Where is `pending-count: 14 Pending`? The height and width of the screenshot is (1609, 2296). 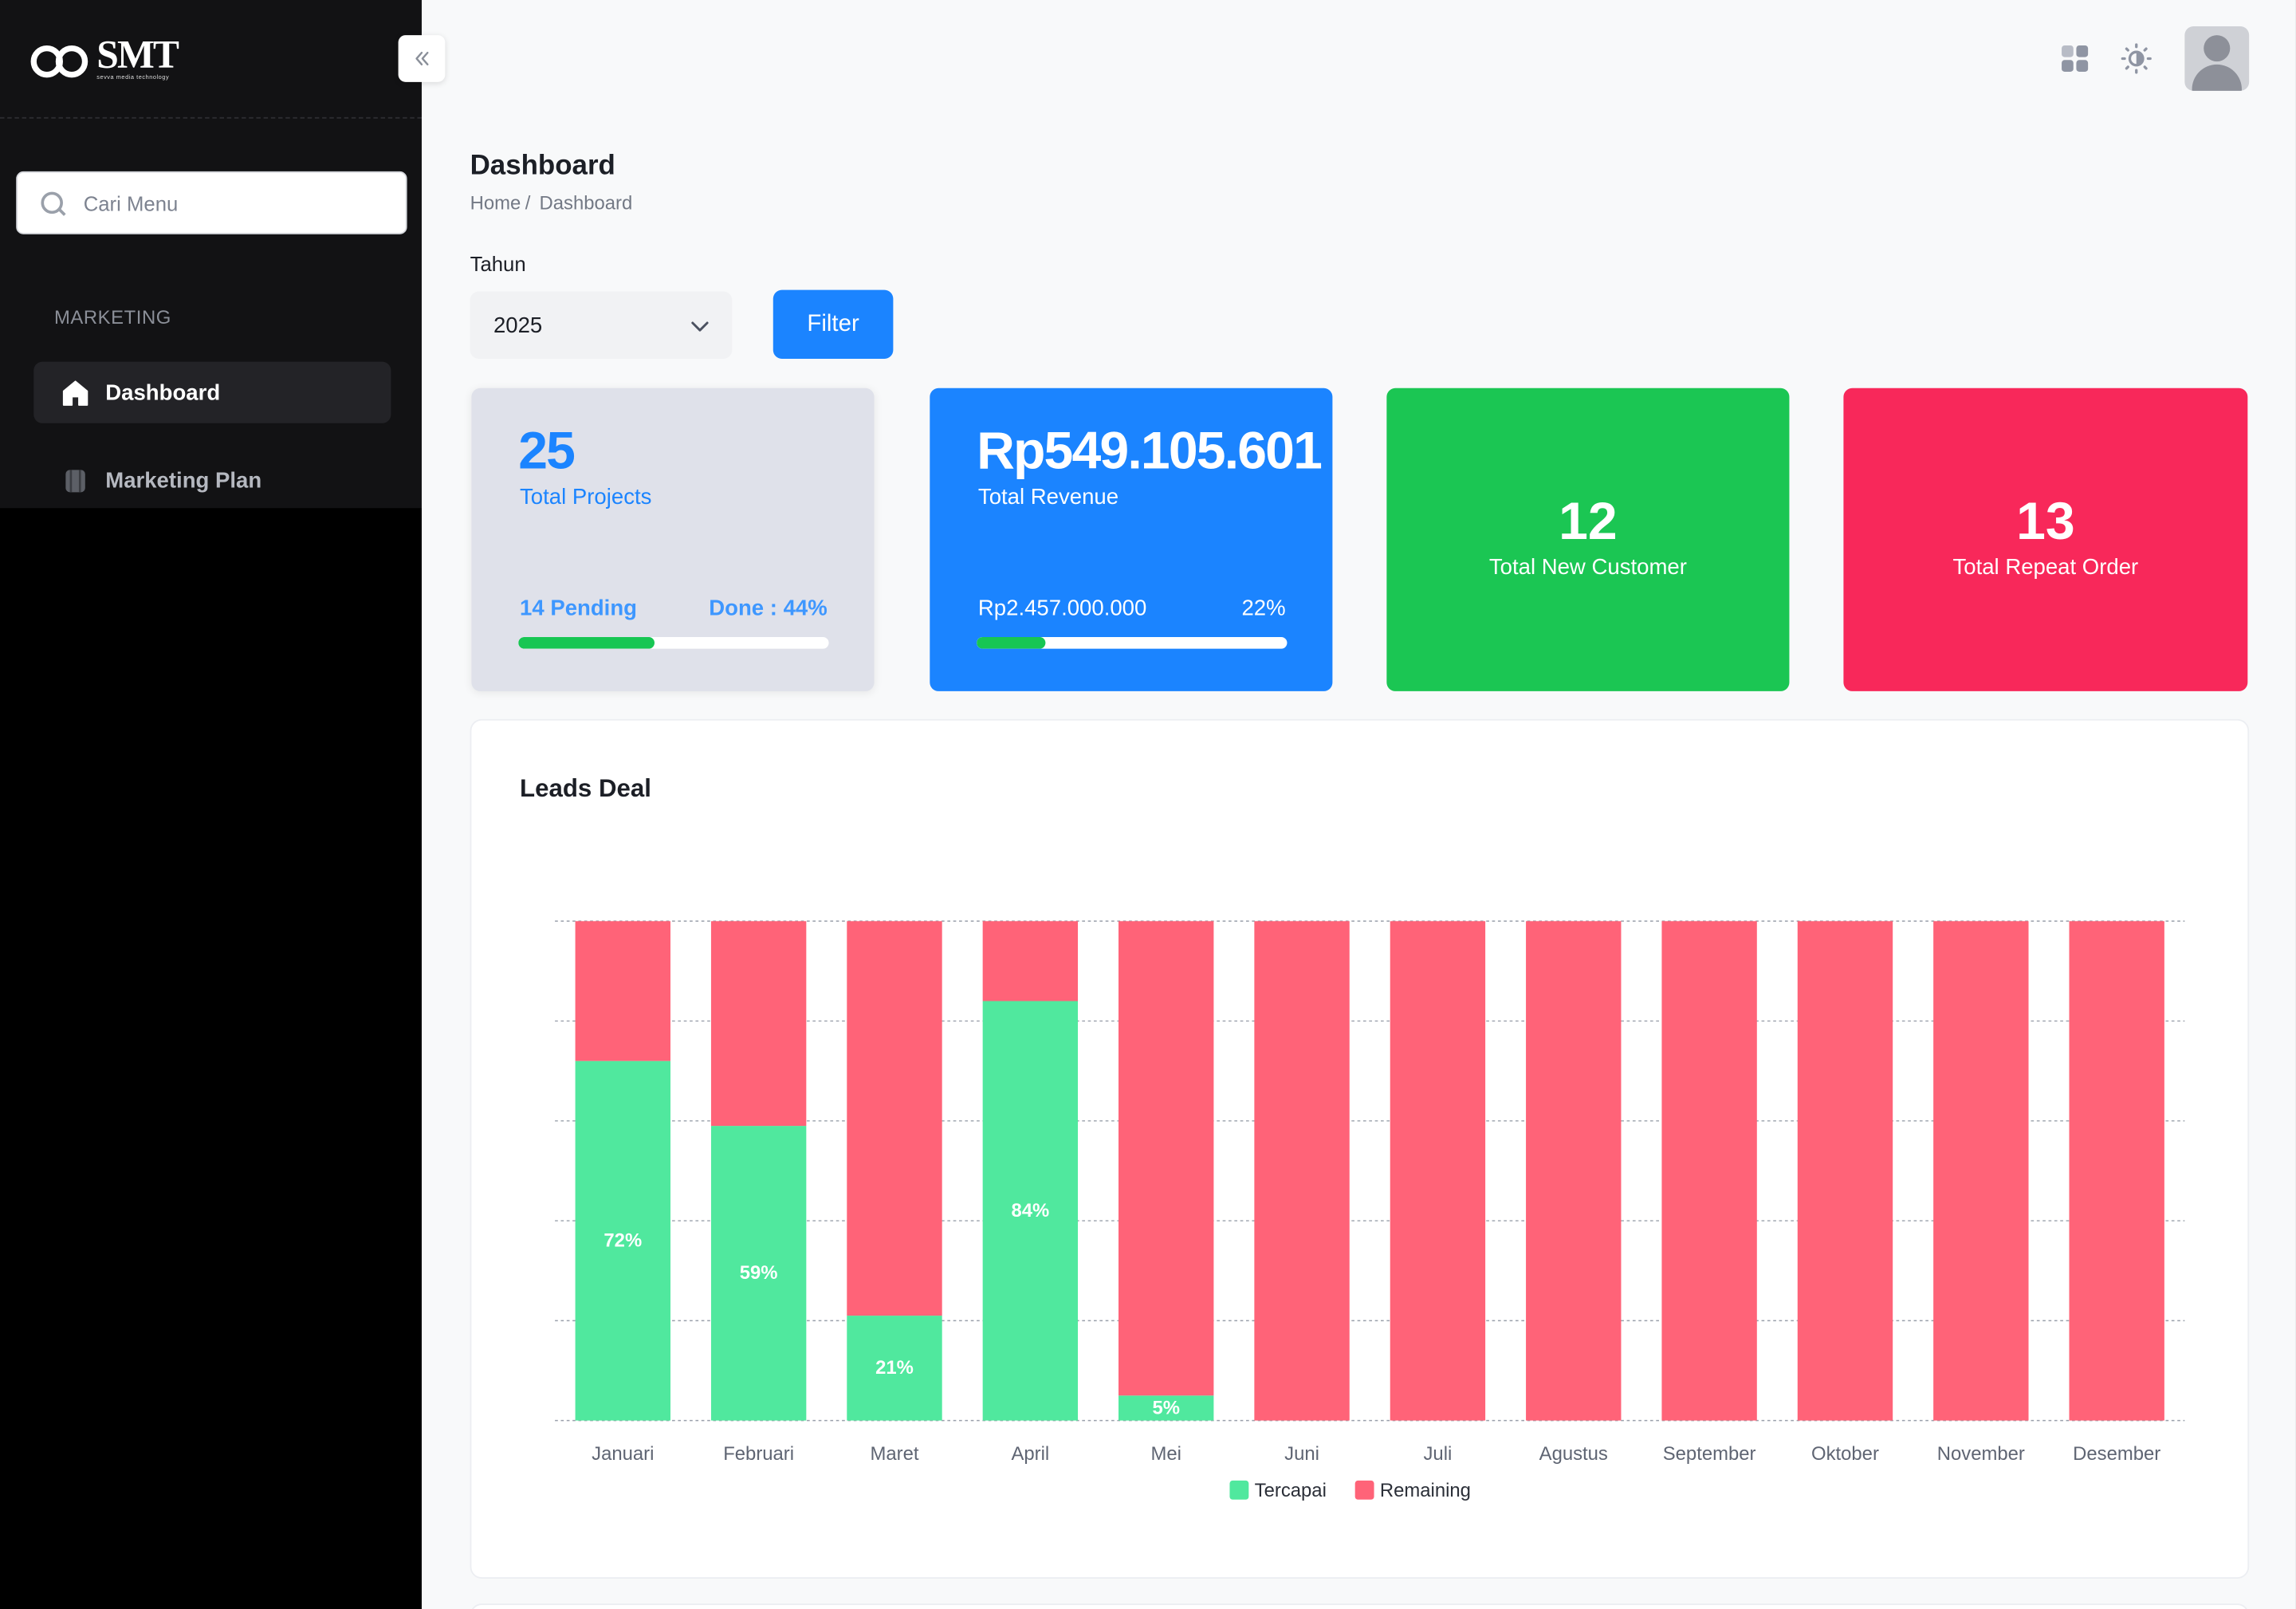 pending-count: 14 Pending is located at coordinates (579, 608).